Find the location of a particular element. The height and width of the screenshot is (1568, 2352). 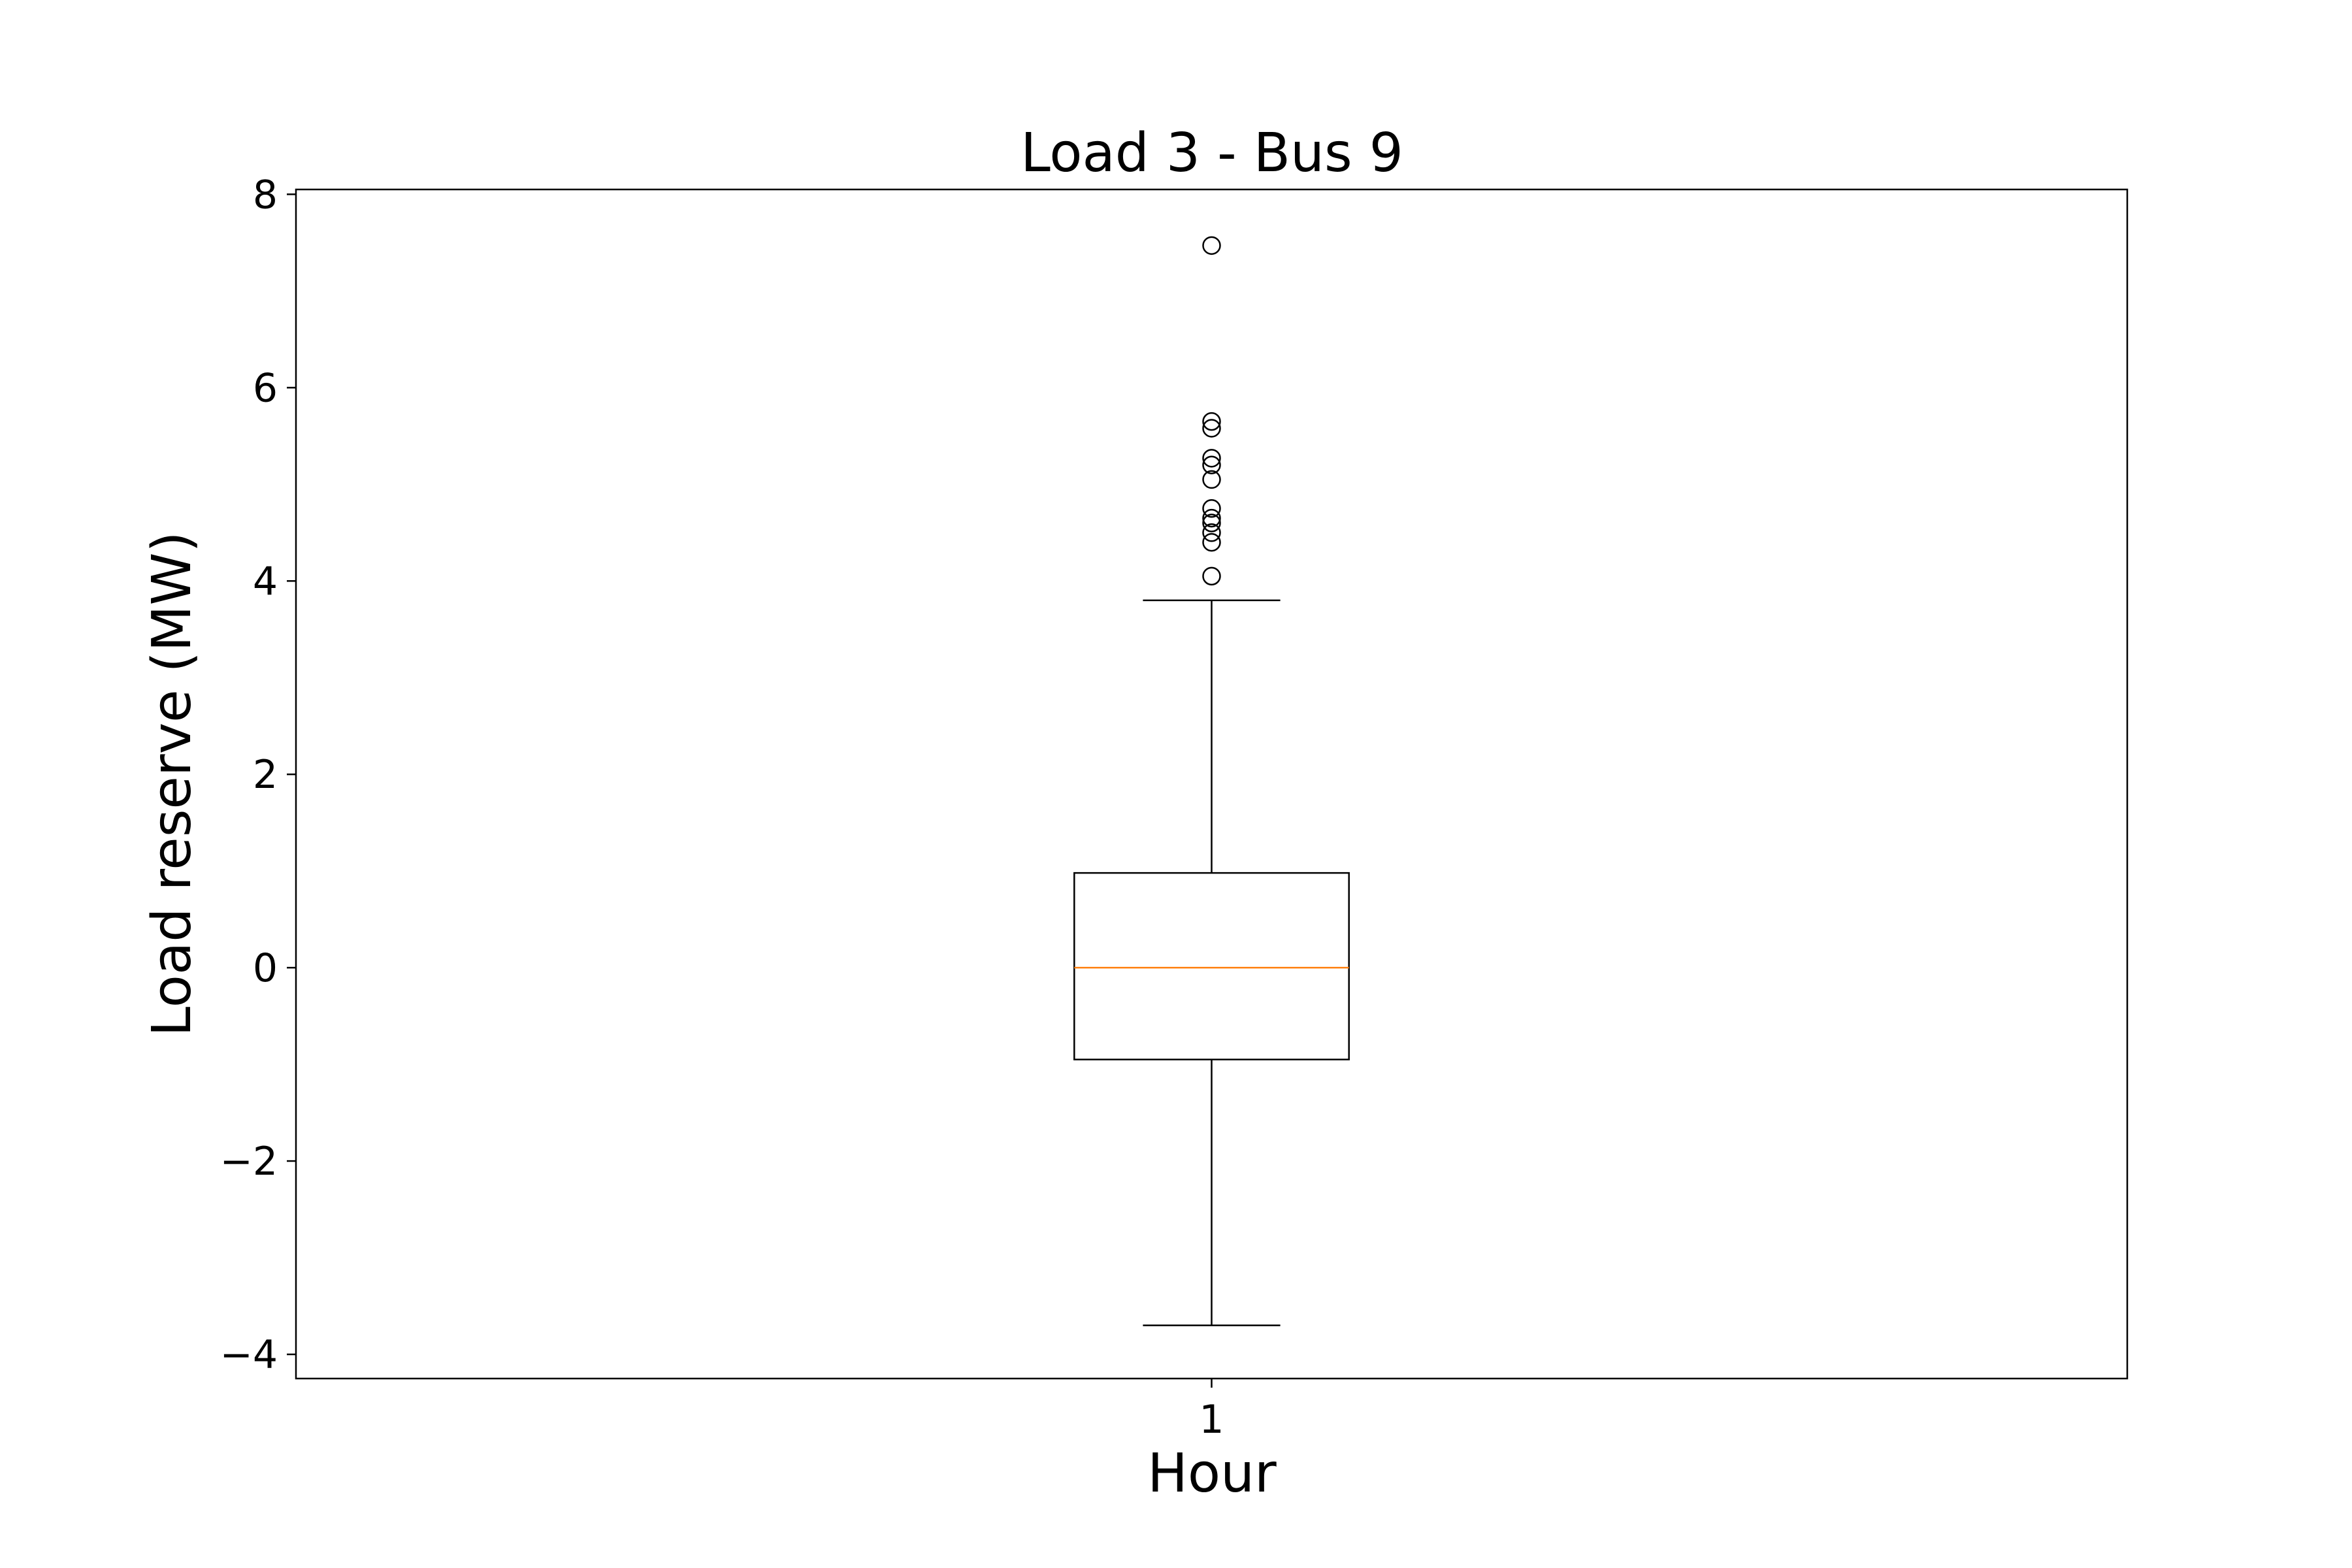

y-axis-label: Load reserve (MW) is located at coordinates (172, 784).